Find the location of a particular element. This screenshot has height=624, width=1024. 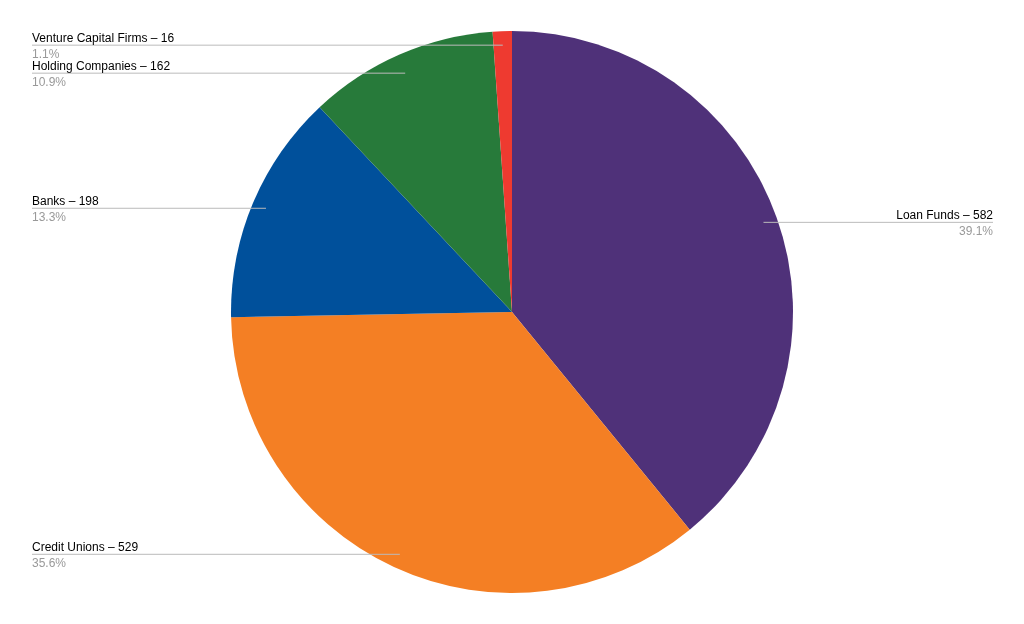

slice-label: Loan Funds – 582 is located at coordinates (945, 215).